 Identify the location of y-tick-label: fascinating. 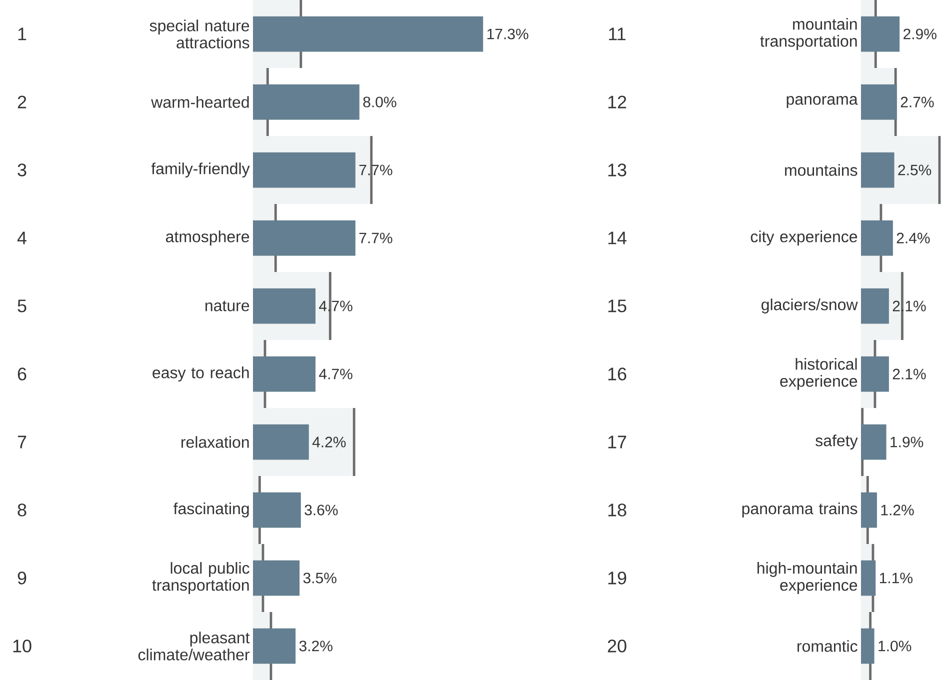
(211, 510).